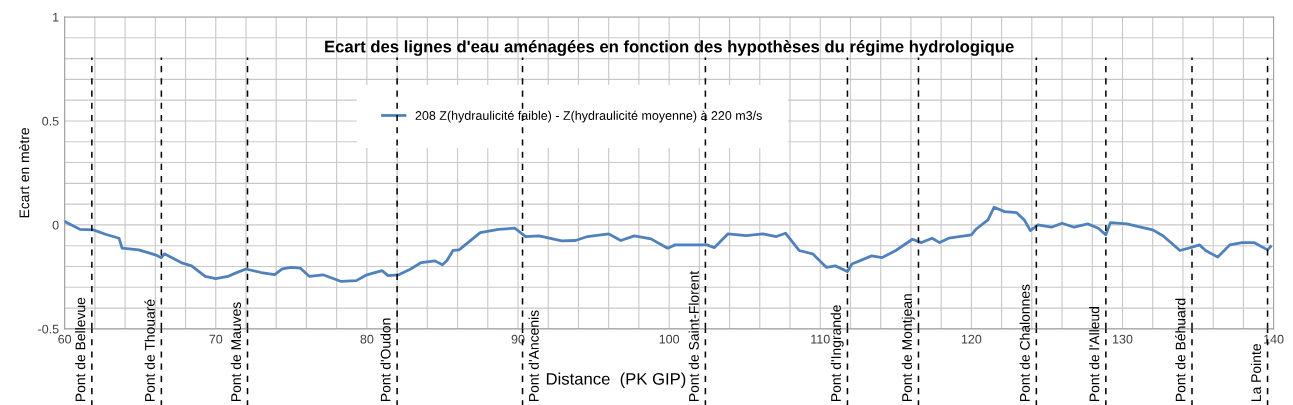 The width and height of the screenshot is (1293, 405). What do you see at coordinates (80, 349) in the screenshot?
I see `ref-line-label: Pont de Bellevue` at bounding box center [80, 349].